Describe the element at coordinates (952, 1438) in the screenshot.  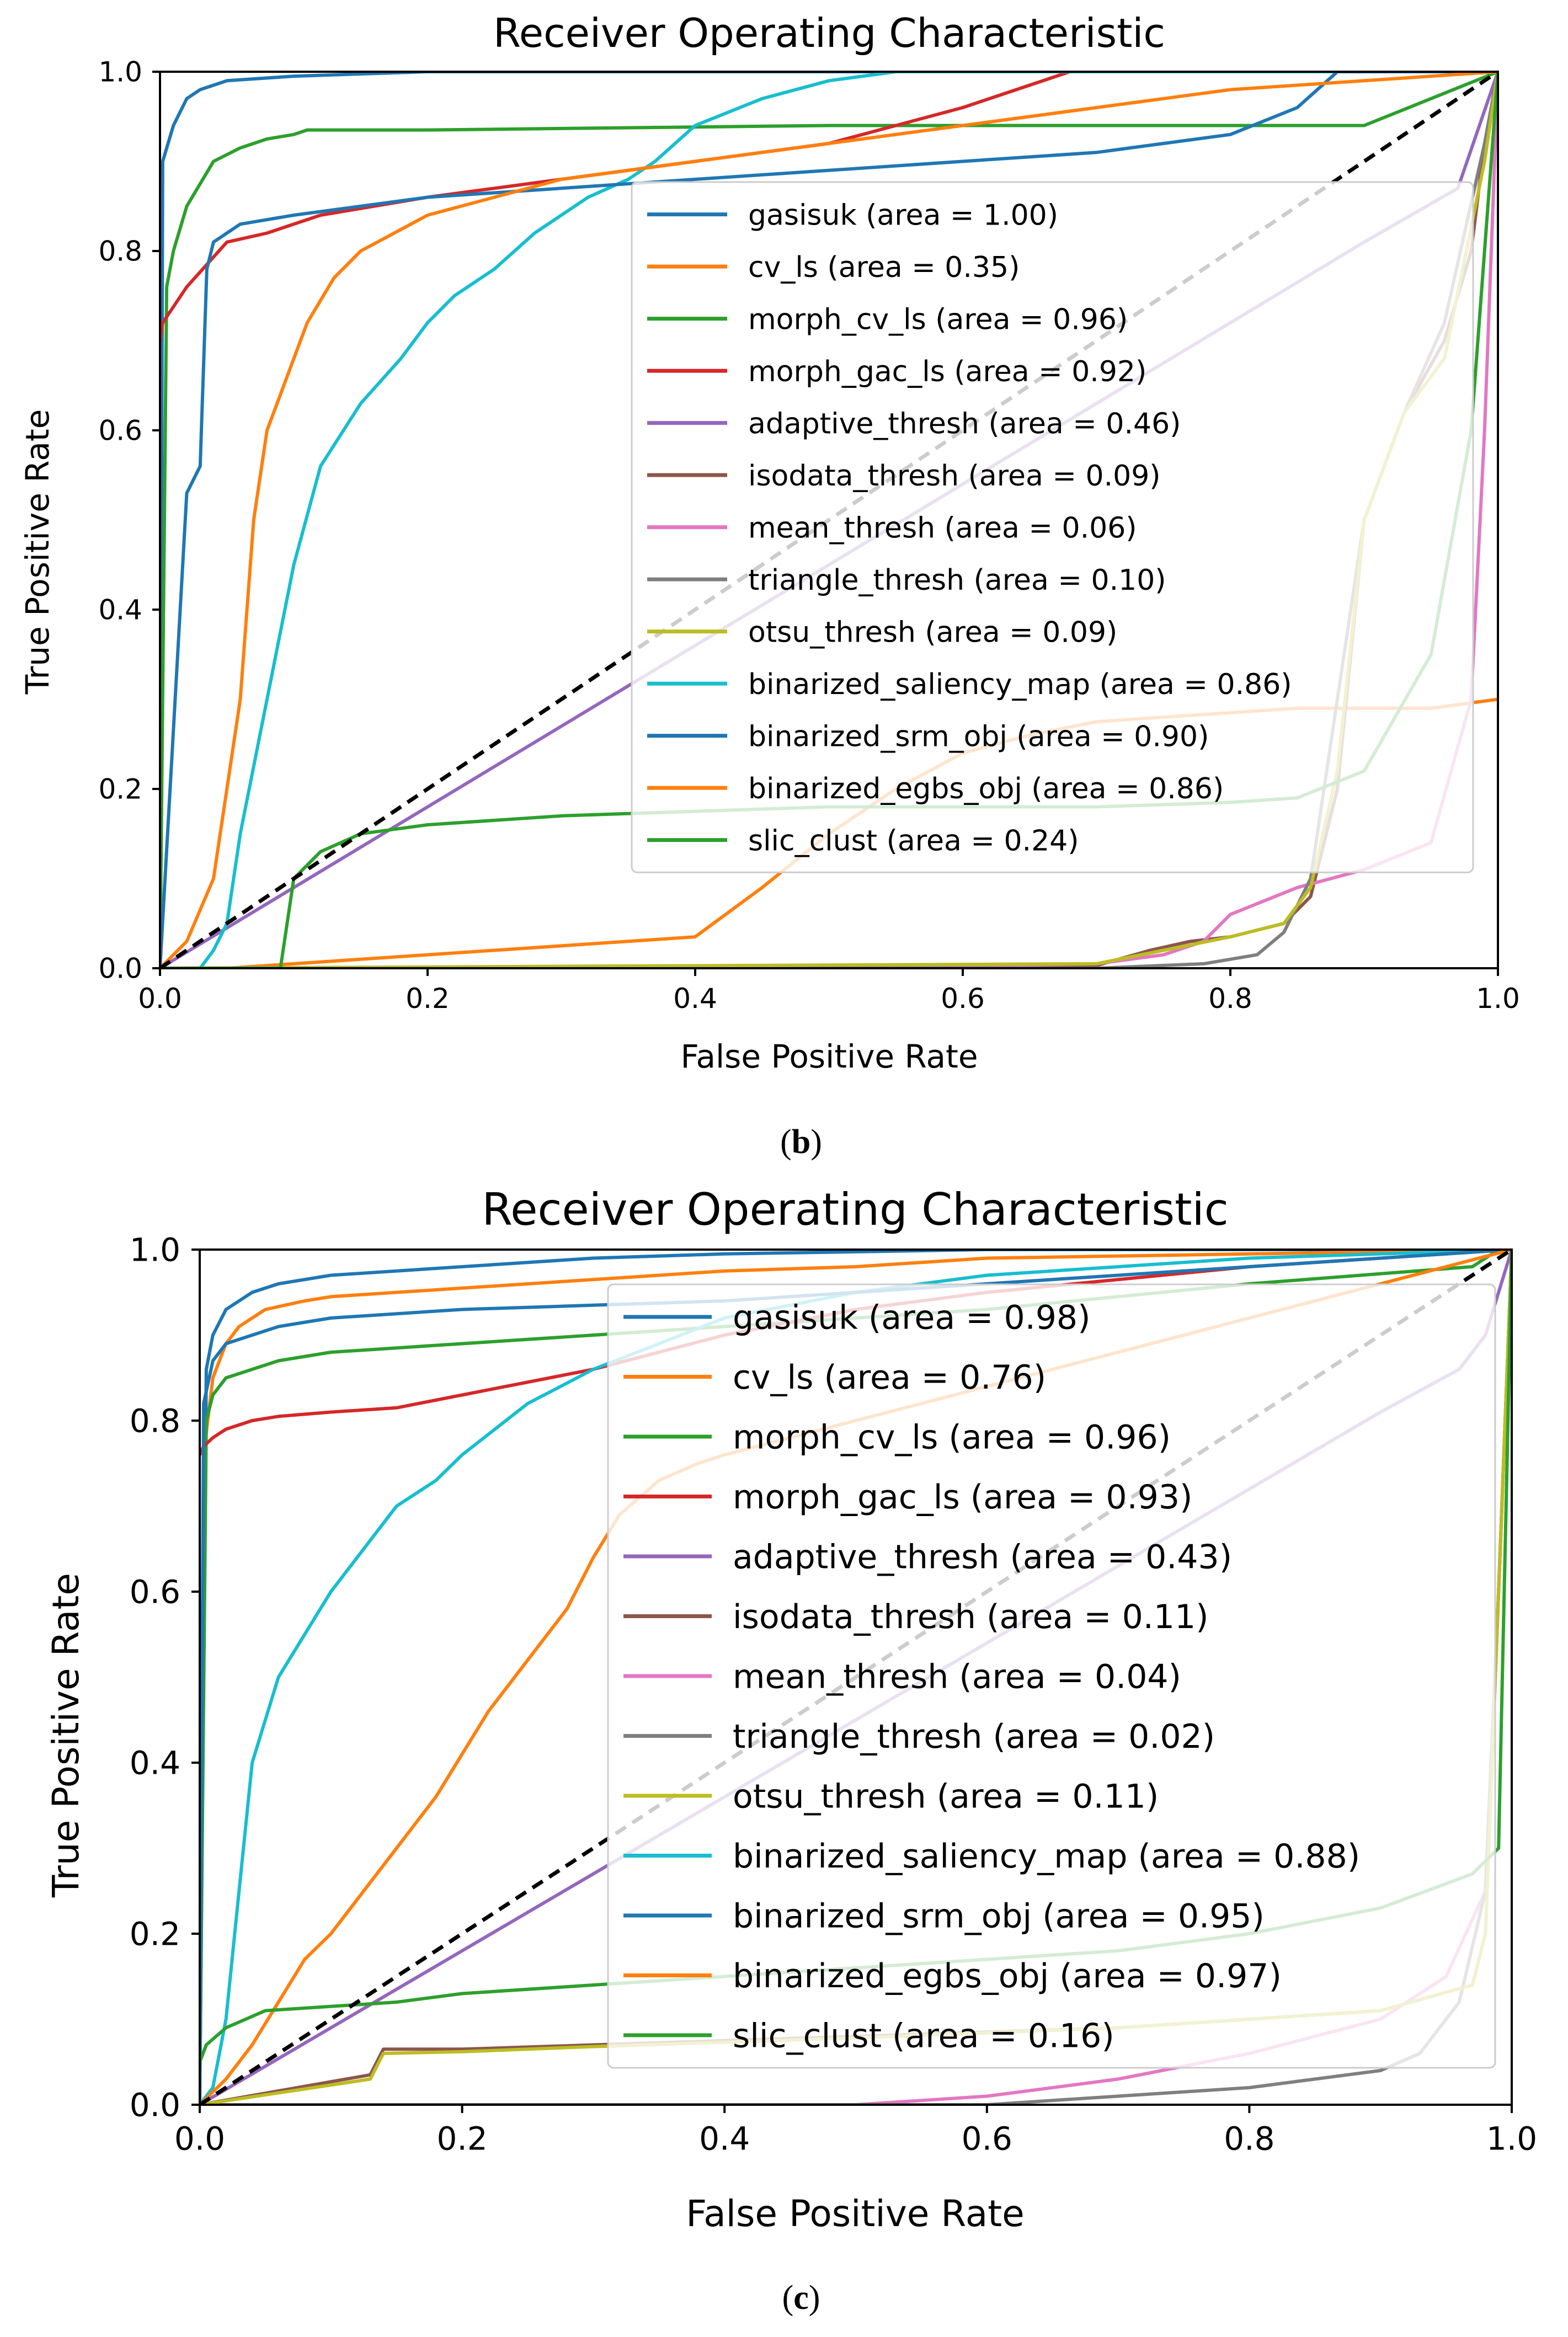
I see `chart-c-legend-label: morph_cv_ls (area = 0.96)` at that location.